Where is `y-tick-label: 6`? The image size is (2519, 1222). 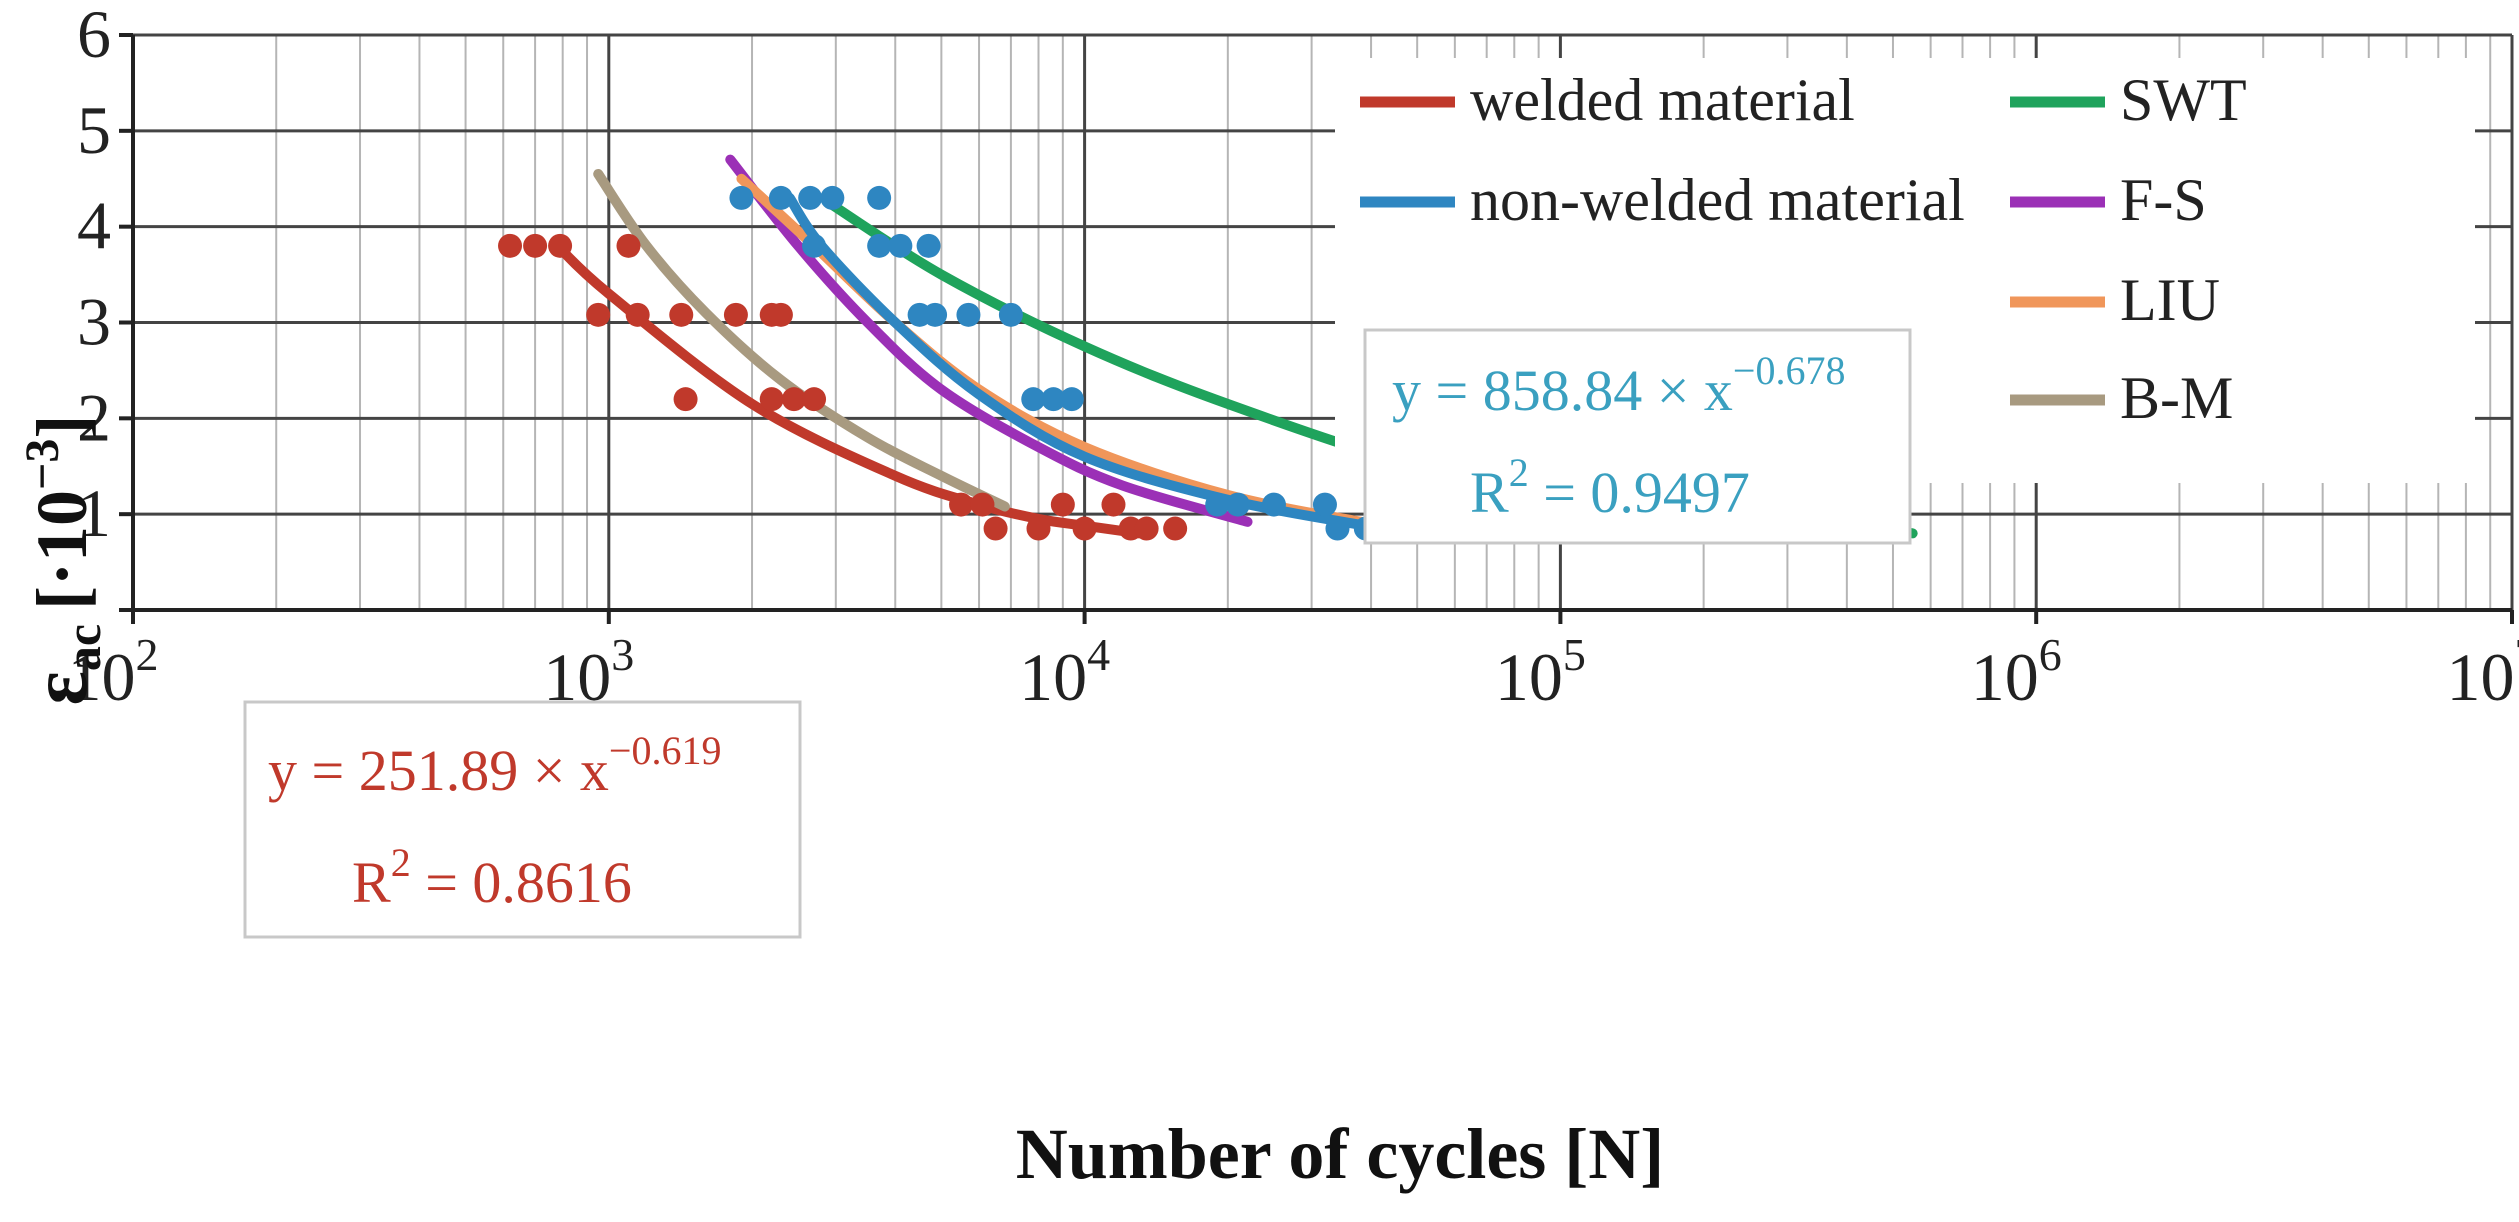
y-tick-label: 6 is located at coordinates (94, 36).